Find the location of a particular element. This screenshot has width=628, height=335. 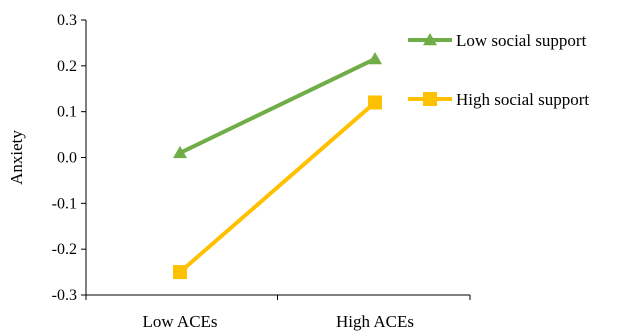

legend-item: Low social support is located at coordinates (497, 40).